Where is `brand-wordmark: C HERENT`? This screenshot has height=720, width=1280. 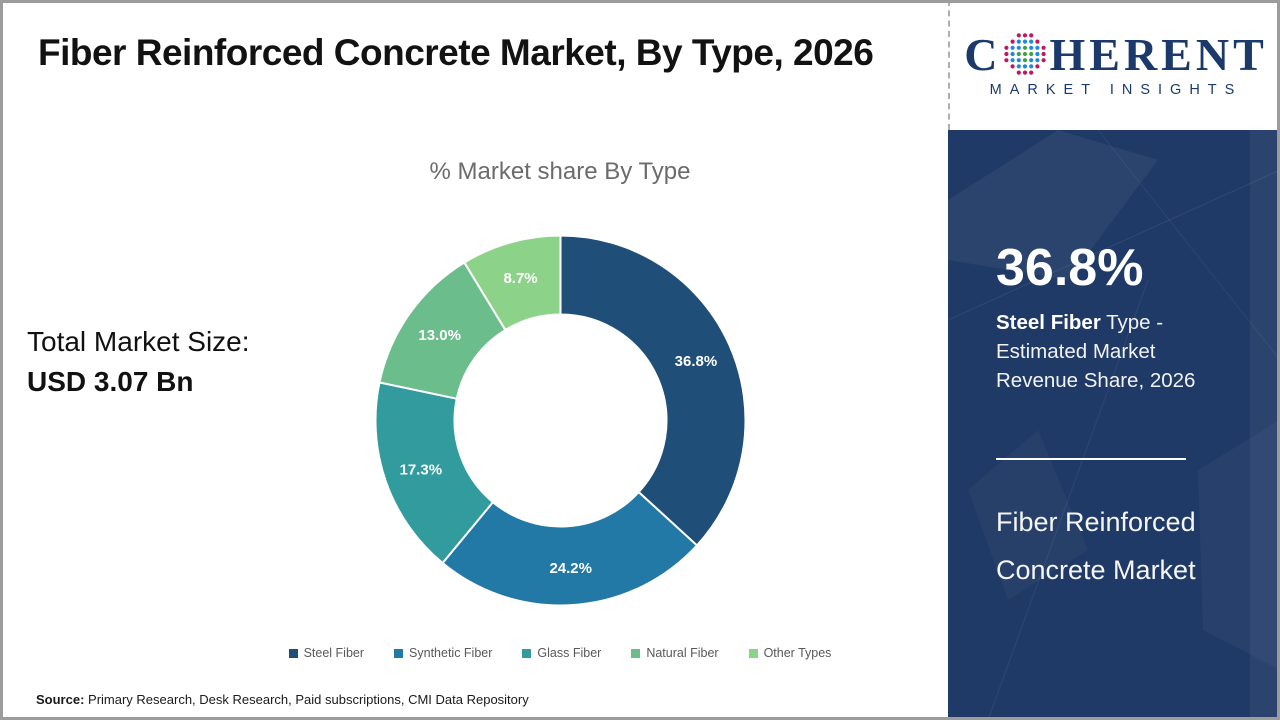
brand-wordmark: C HERENT is located at coordinates (1116, 55).